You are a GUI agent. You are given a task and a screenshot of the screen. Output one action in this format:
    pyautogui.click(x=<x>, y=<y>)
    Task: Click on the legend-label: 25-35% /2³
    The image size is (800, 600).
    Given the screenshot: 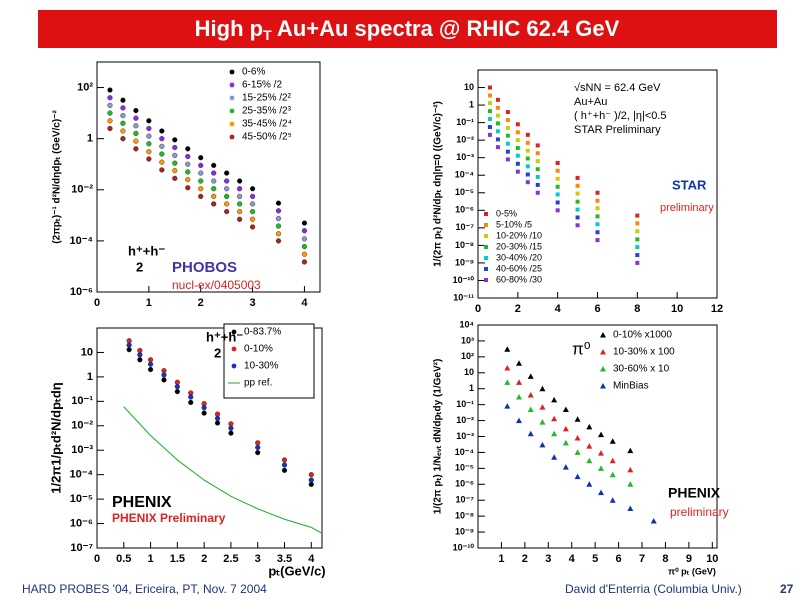 What is the action you would take?
    pyautogui.click(x=267, y=111)
    